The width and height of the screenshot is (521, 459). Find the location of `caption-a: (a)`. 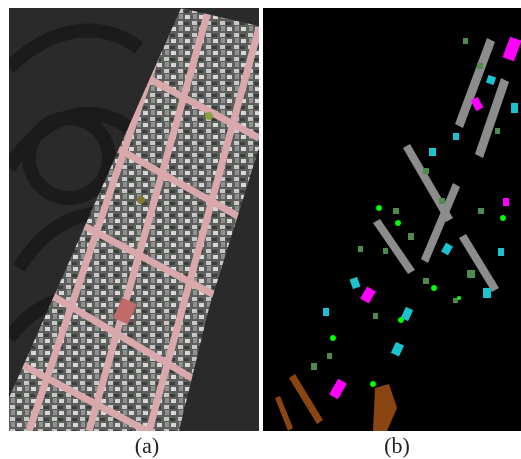

caption-a: (a) is located at coordinates (147, 445).